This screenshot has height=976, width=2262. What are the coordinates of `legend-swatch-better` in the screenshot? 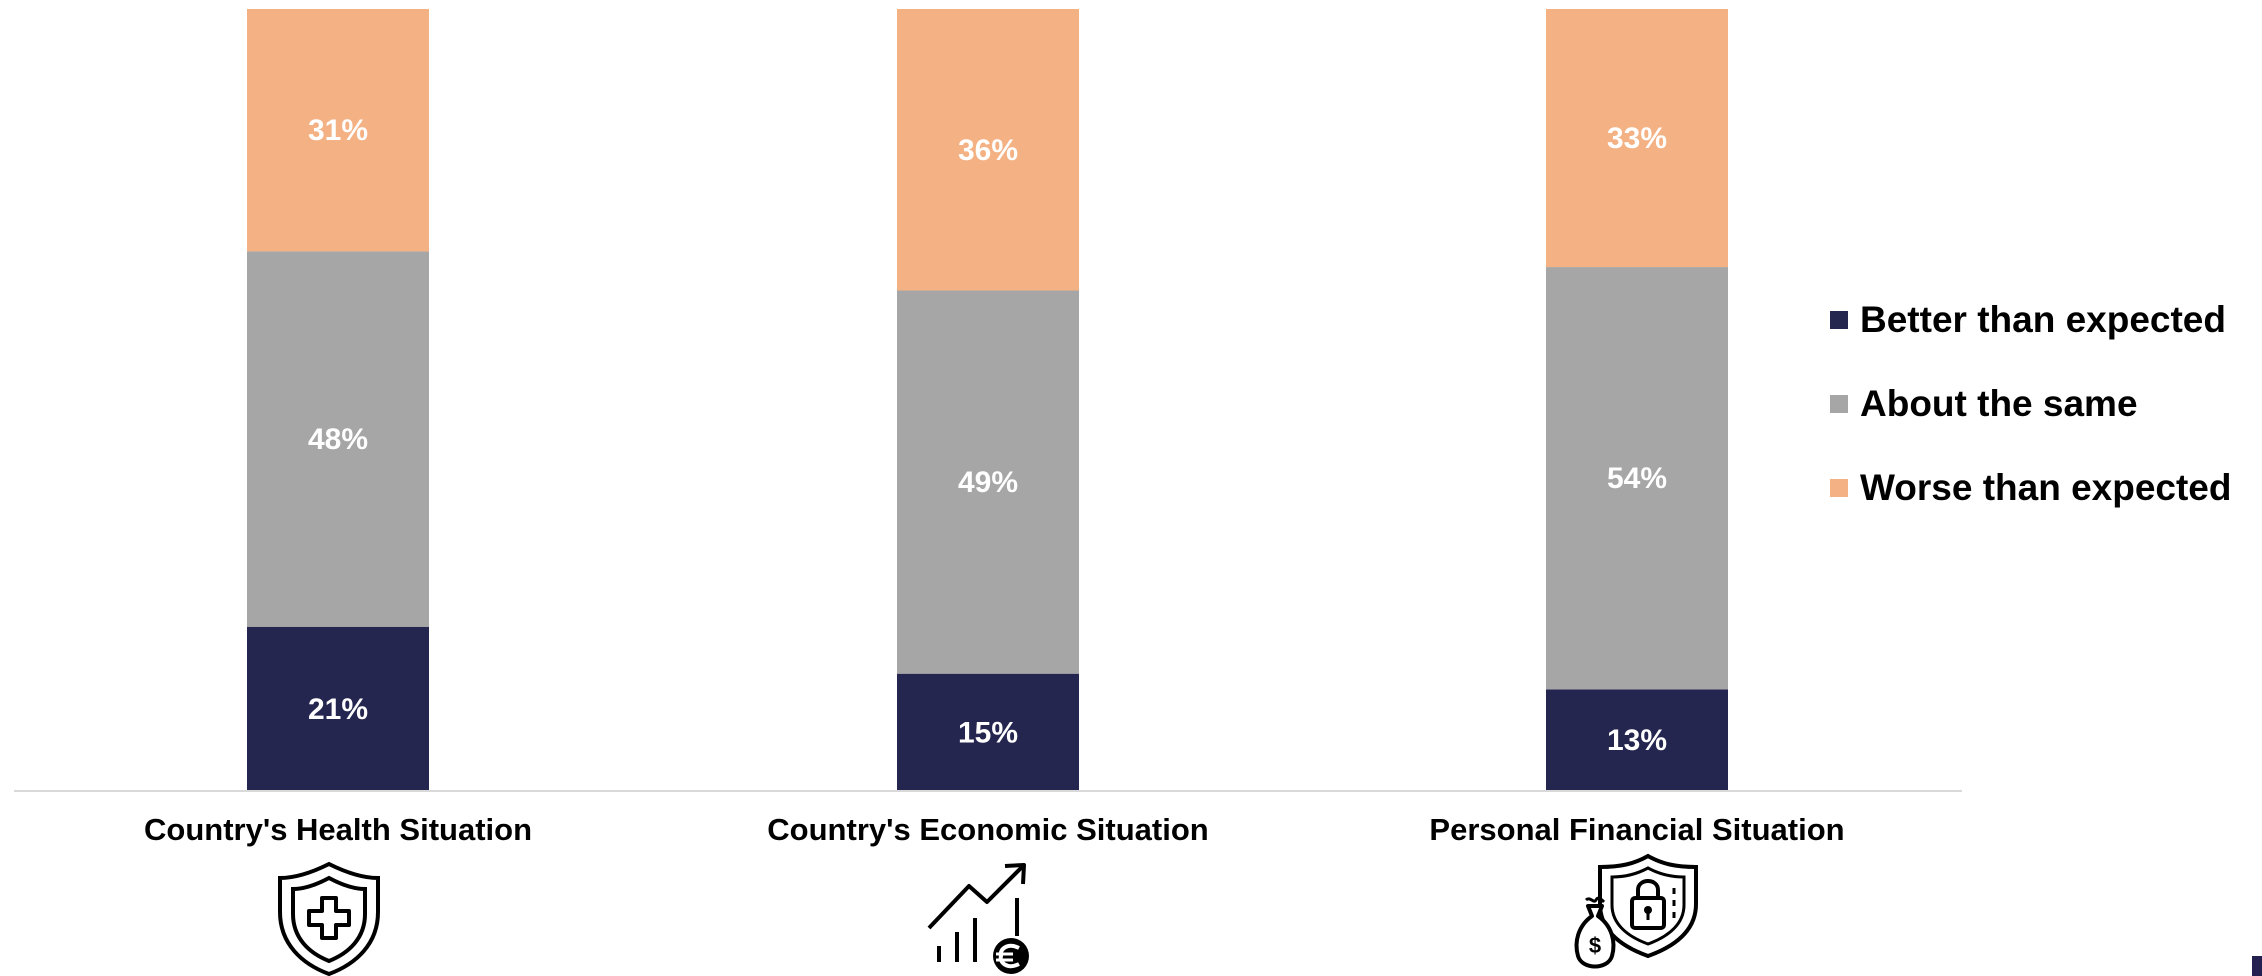 It's located at (1839, 320).